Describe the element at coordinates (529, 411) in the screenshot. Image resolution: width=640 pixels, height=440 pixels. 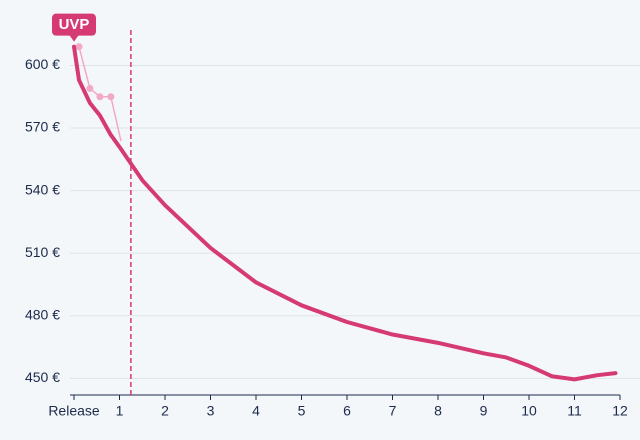
I see `x-tick-label: 10` at that location.